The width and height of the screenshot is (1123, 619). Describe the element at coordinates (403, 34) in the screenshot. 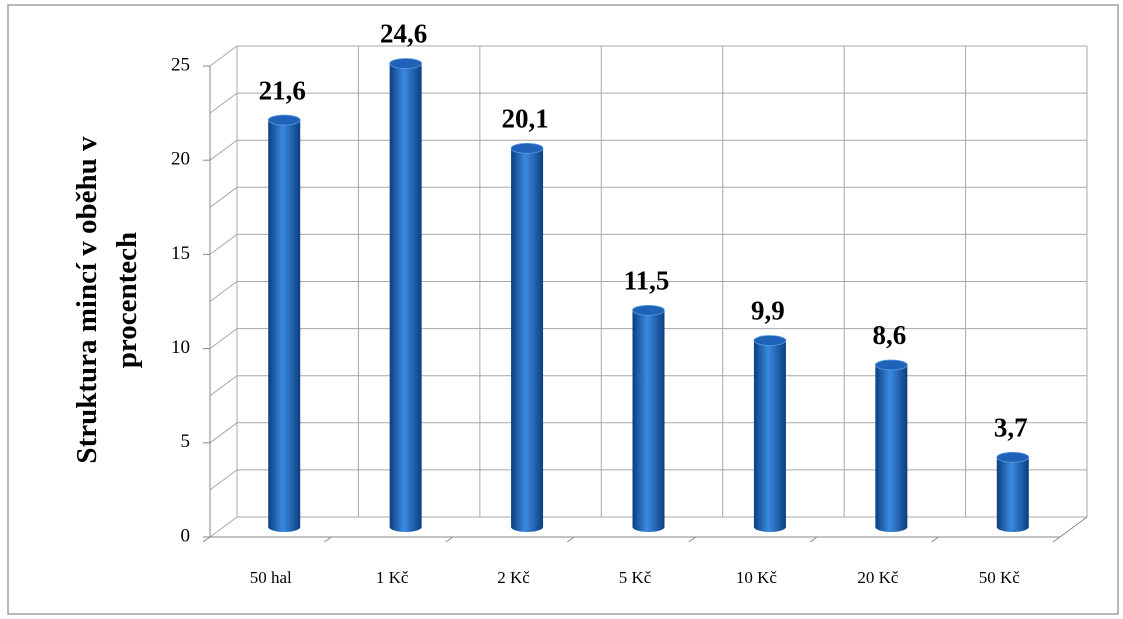

I see `value-label: 24,6` at that location.